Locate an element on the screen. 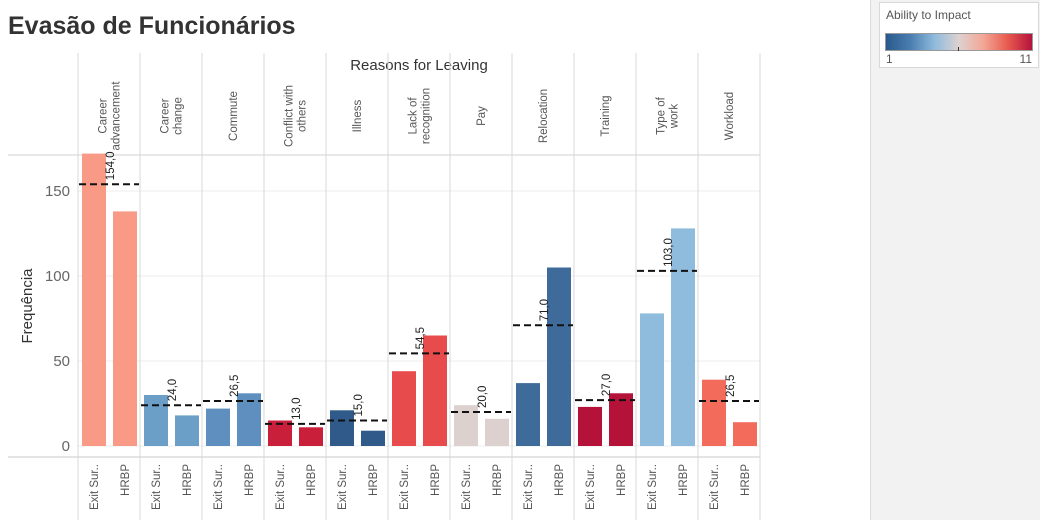  column-header-label: Workload is located at coordinates (730, 116).